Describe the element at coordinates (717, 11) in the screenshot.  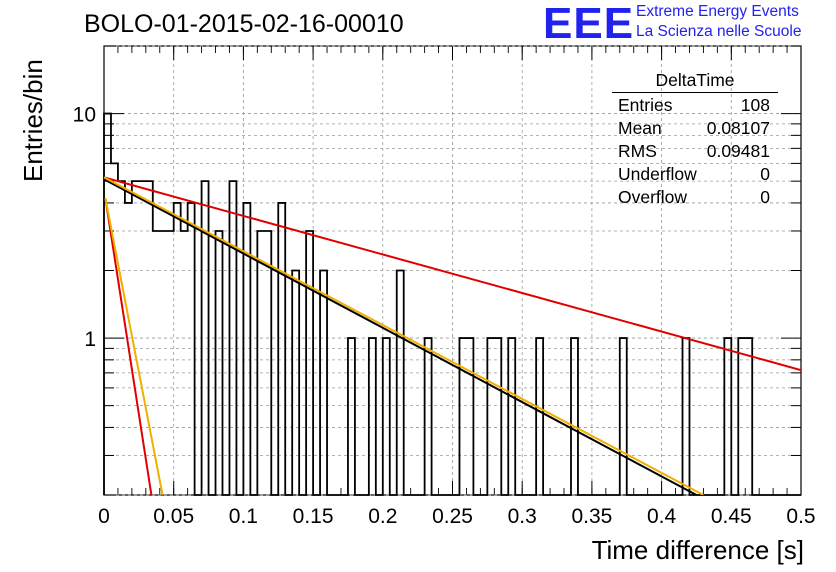
I see `logo-text-line1: Extreme Energy Events` at that location.